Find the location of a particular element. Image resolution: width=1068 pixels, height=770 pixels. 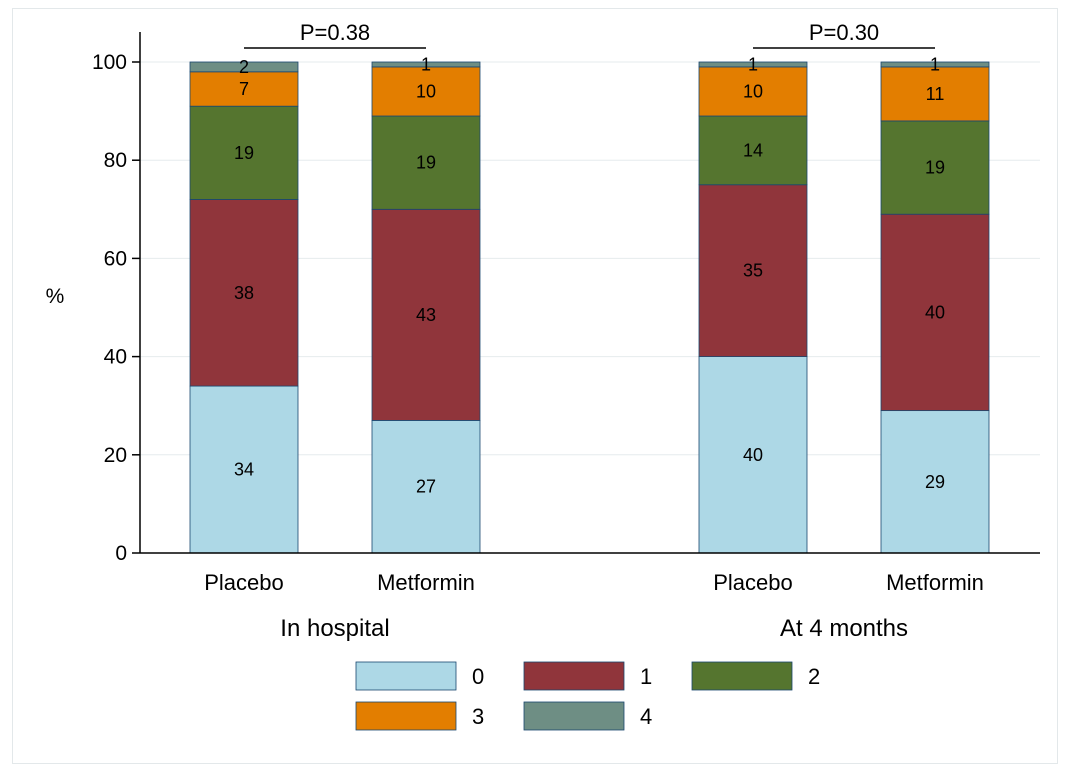

y-tick-label: 0 is located at coordinates (121, 553).